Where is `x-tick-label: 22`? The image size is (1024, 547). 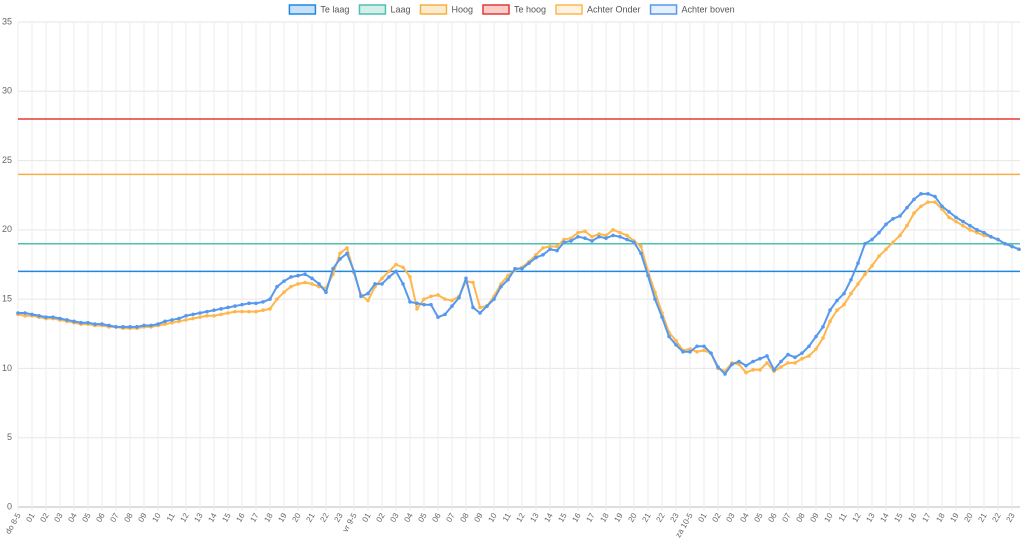 x-tick-label: 22 is located at coordinates (996, 517).